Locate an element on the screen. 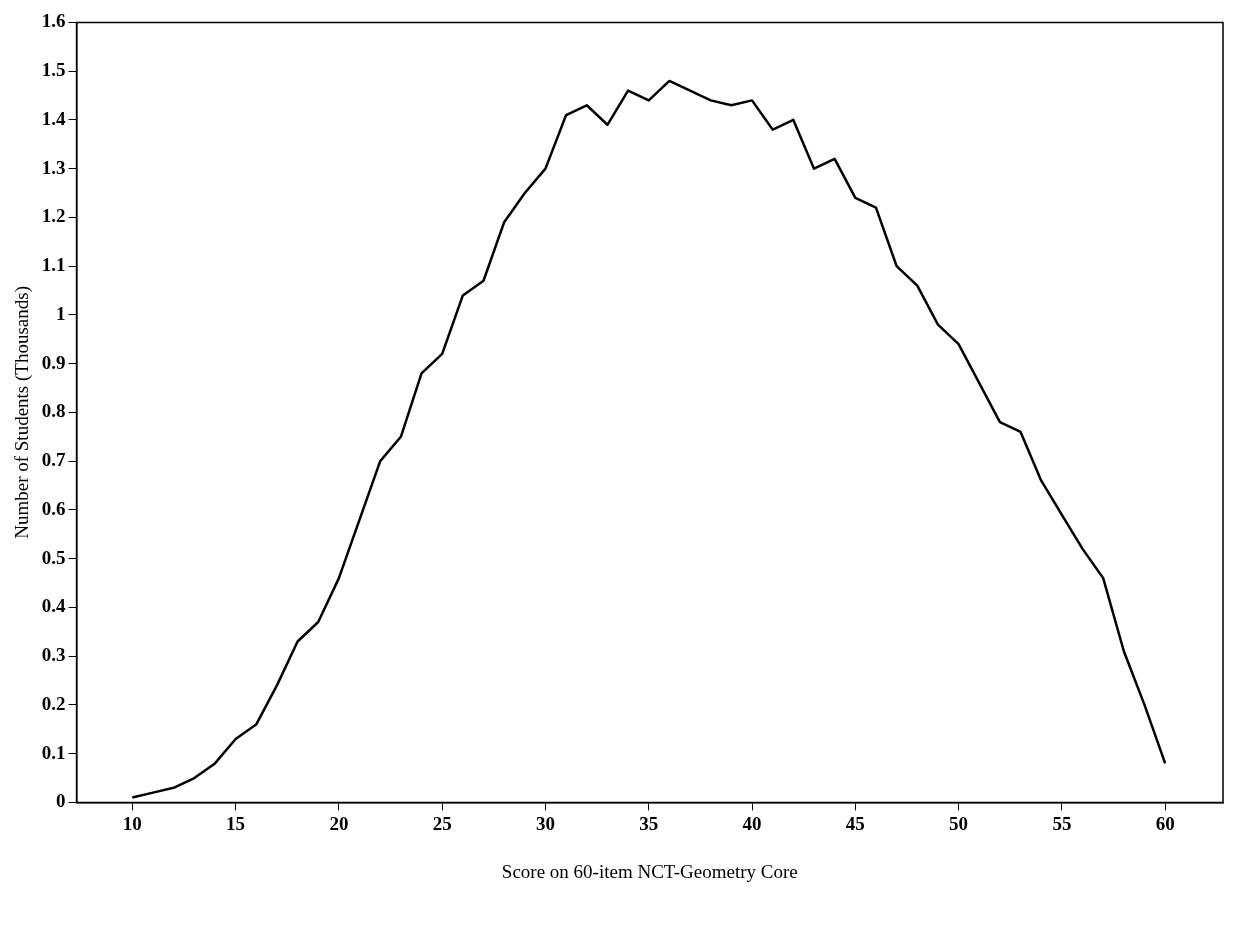 The height and width of the screenshot is (925, 1235). y-tick-label: 1.2 is located at coordinates (53, 216).